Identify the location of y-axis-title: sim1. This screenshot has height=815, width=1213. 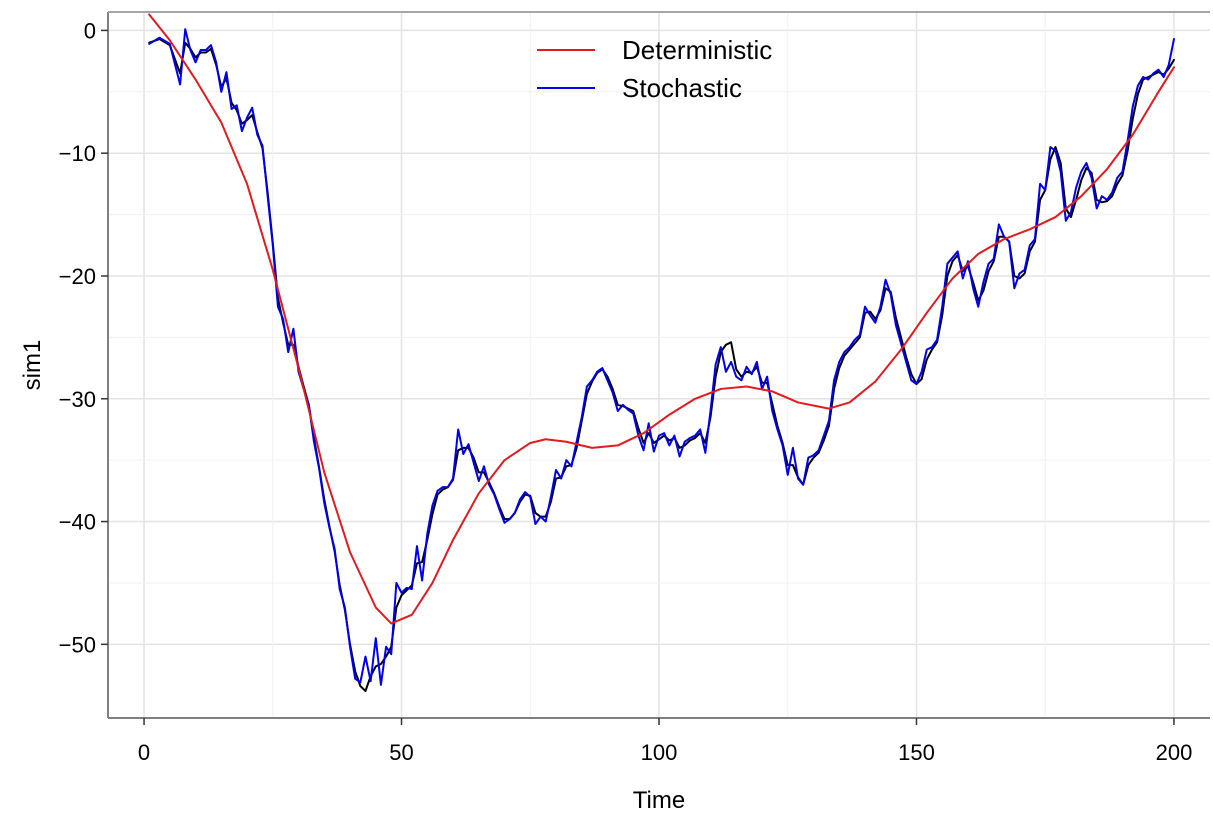
(32, 365).